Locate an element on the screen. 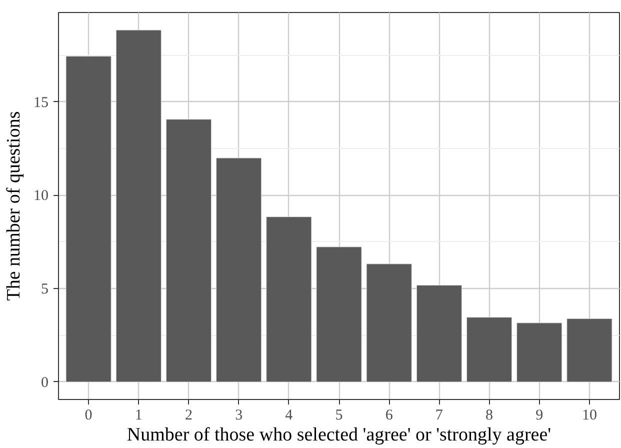 The image size is (621, 448). x-axis-title: Number of those who selected 'agree' or 'strongly agree' is located at coordinates (339, 435).